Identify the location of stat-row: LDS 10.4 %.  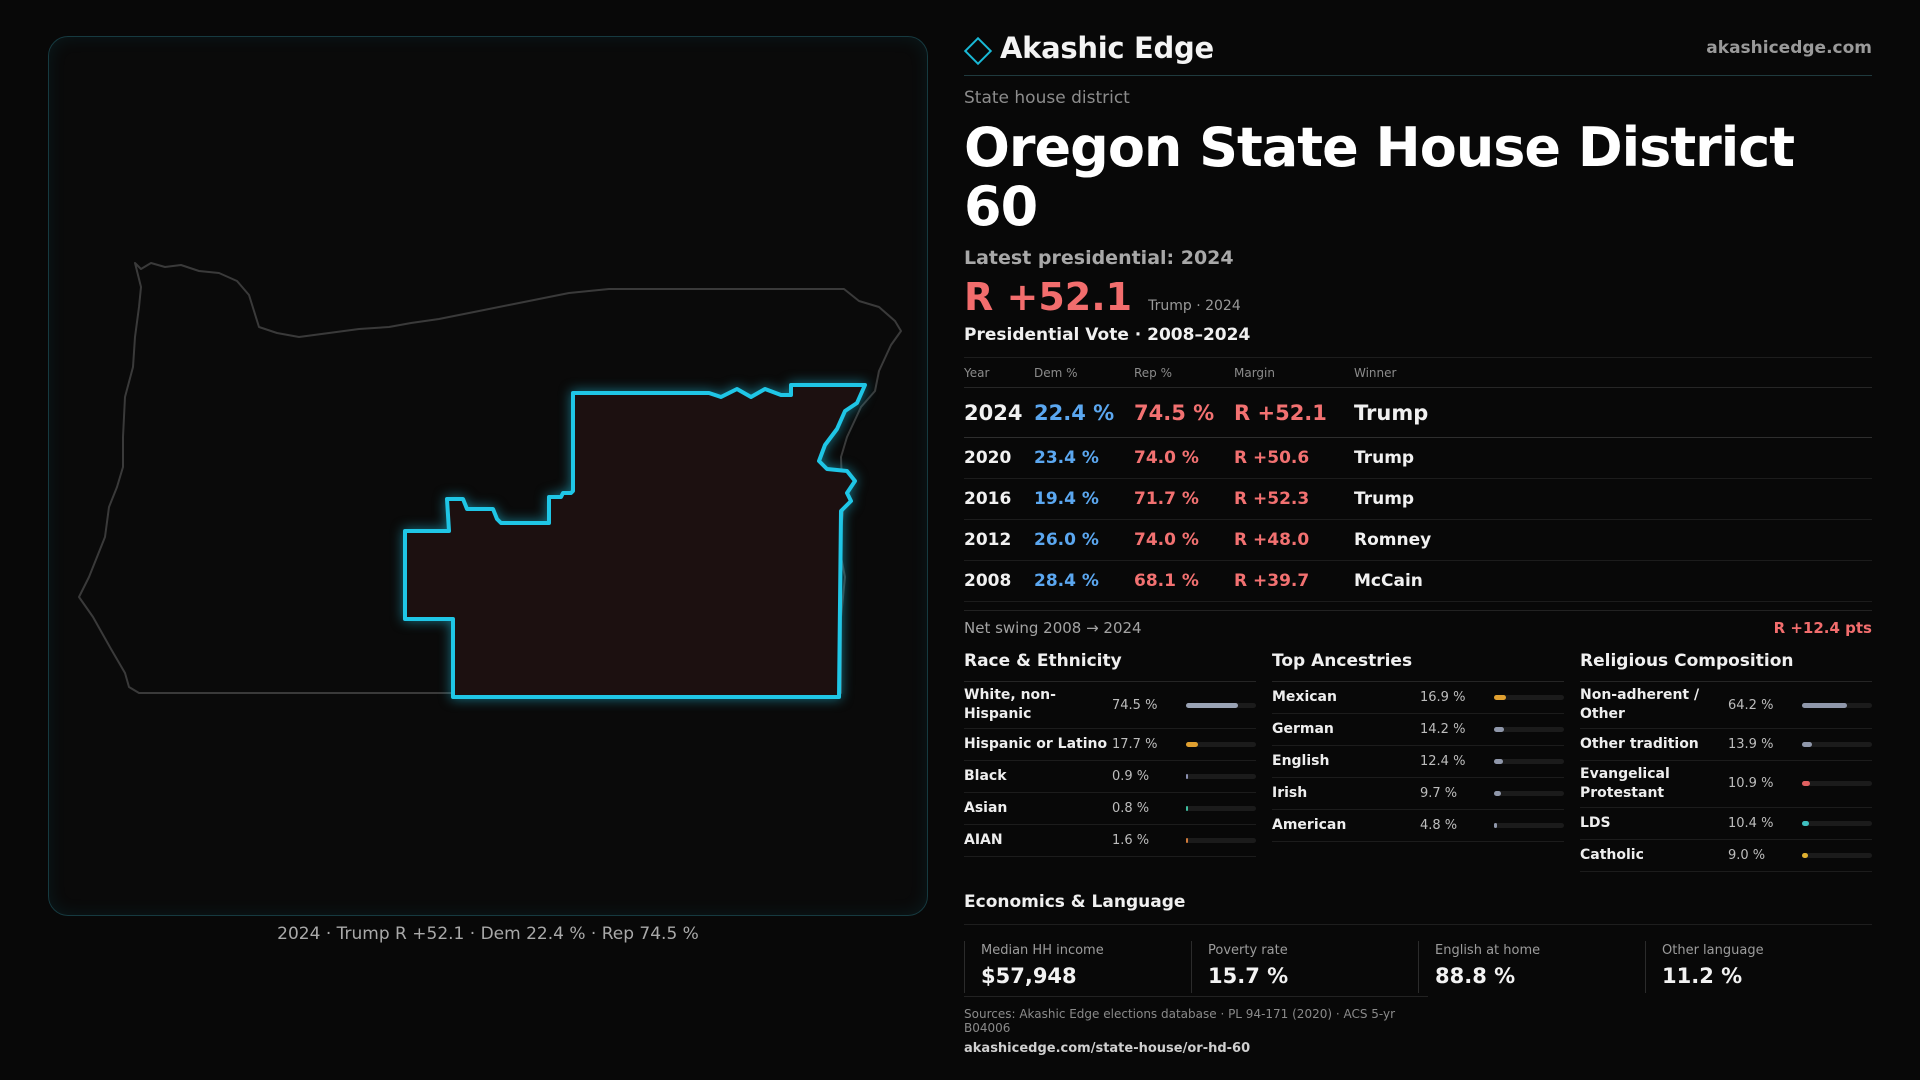
(1726, 824).